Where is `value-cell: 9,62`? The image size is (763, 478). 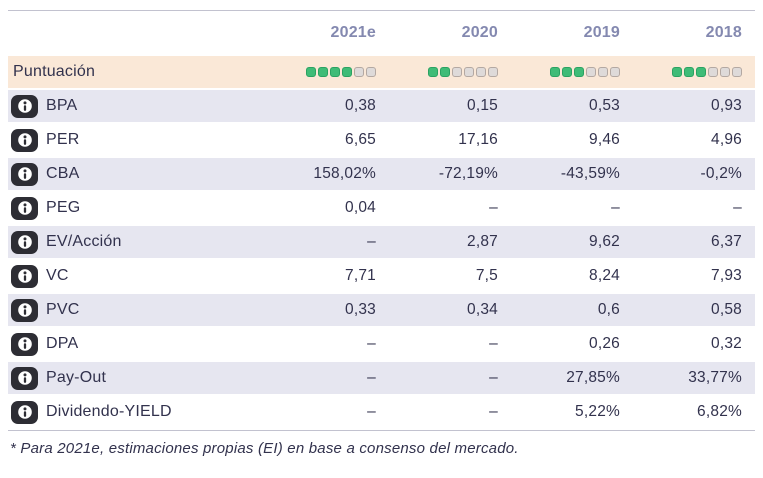
value-cell: 9,62 is located at coordinates (604, 241).